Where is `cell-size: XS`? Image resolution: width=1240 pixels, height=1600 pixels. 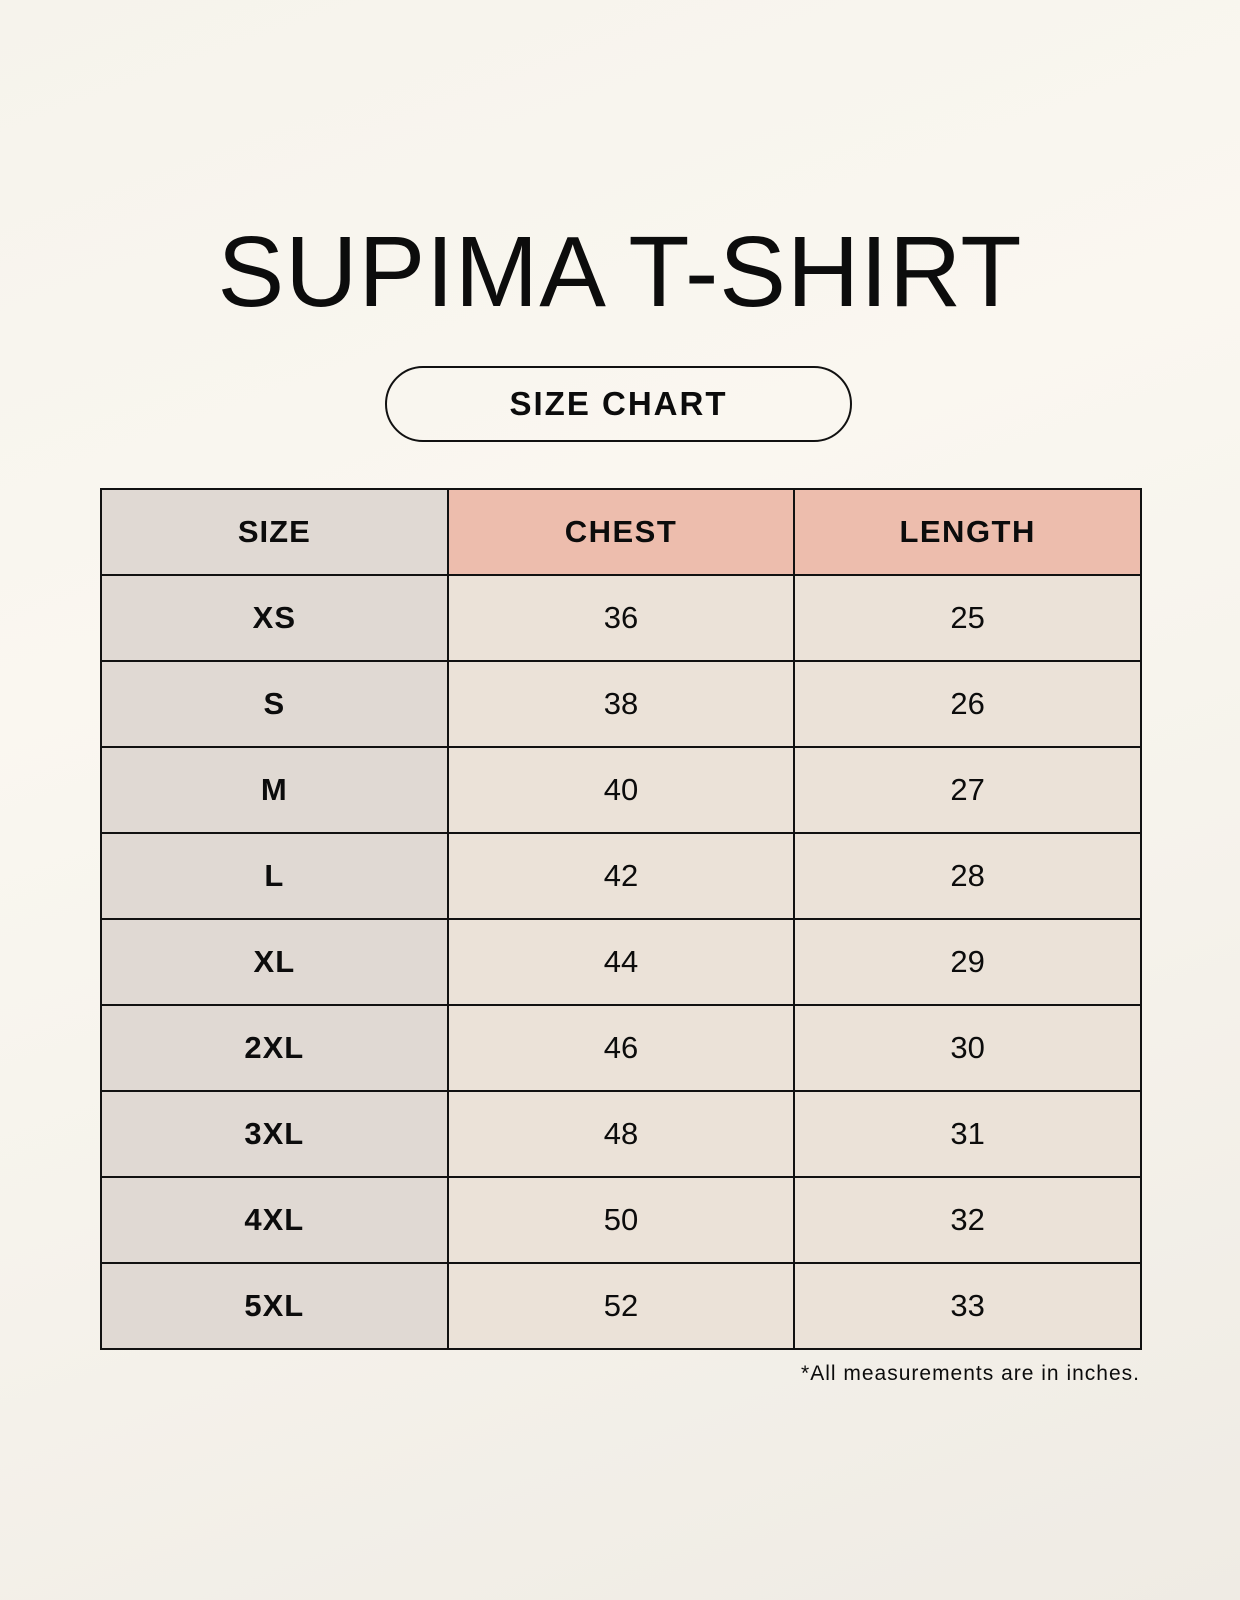 cell-size: XS is located at coordinates (274, 618).